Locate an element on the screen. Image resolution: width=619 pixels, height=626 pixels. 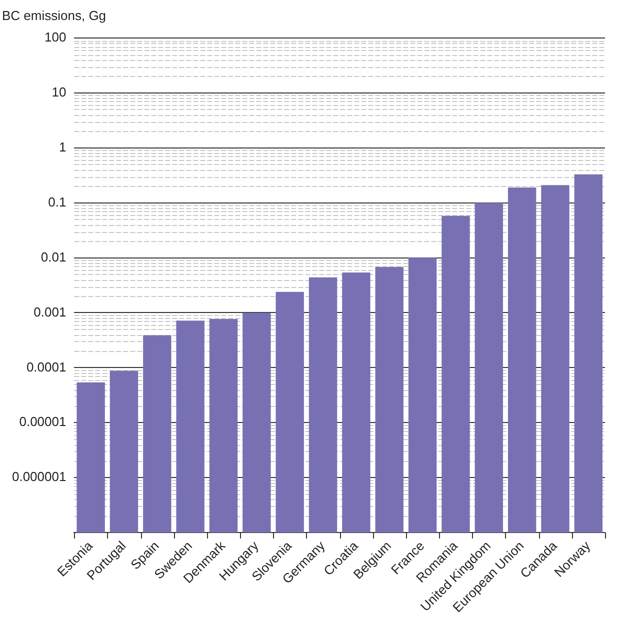
y-tick-label: 0.00001 is located at coordinates (42, 422).